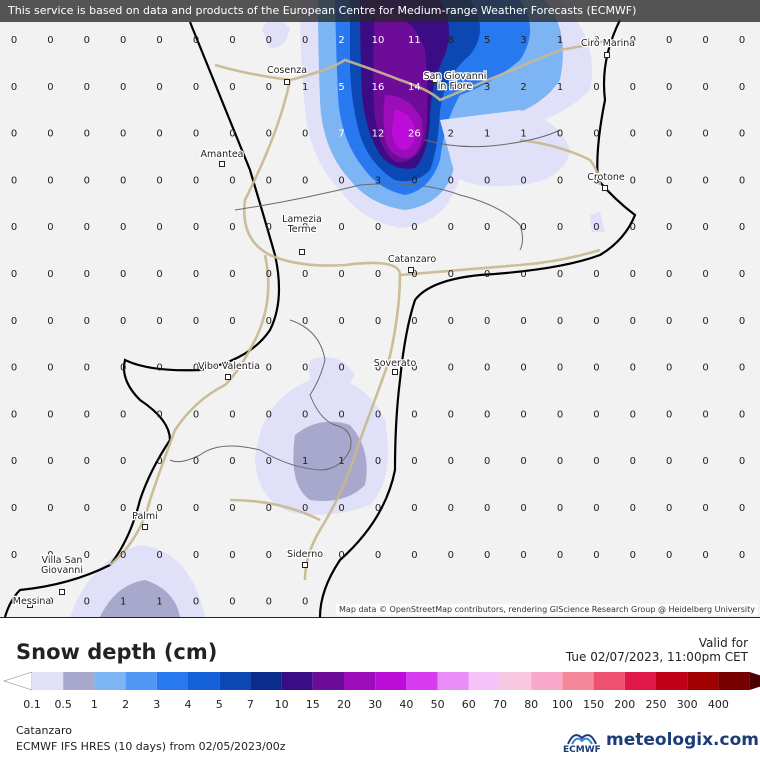 The width and height of the screenshot is (760, 760). I want to click on grid-value: 2, so click(341, 40).